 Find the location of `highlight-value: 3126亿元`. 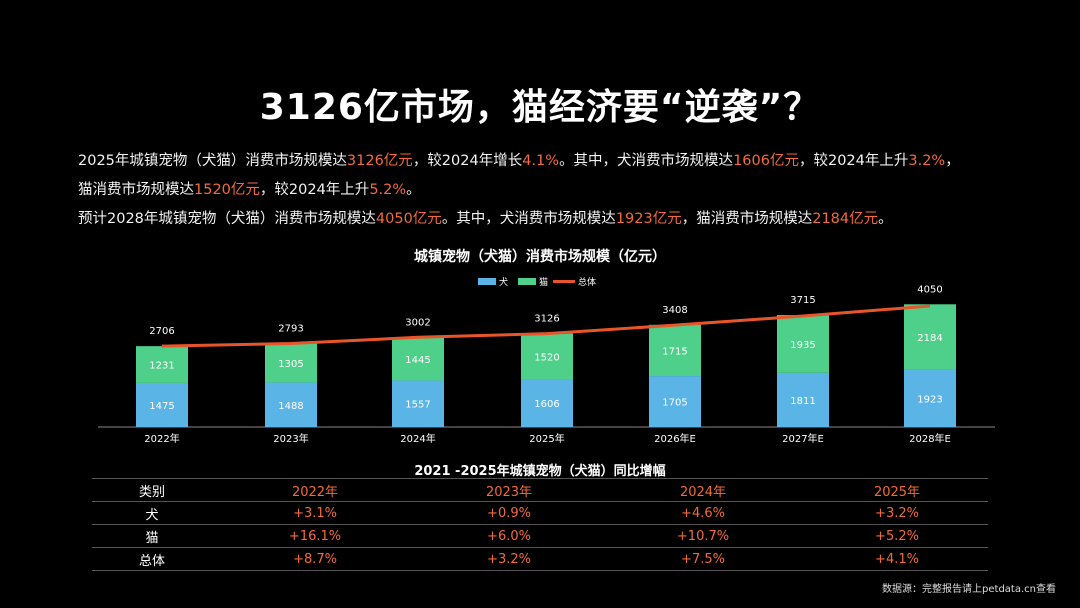

highlight-value: 3126亿元 is located at coordinates (379, 161).